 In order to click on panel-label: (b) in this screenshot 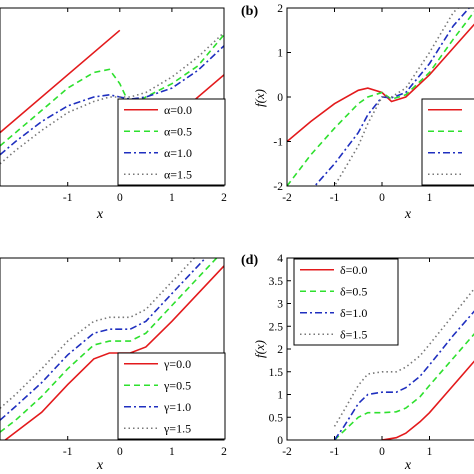, I will do `click(249, 11)`.